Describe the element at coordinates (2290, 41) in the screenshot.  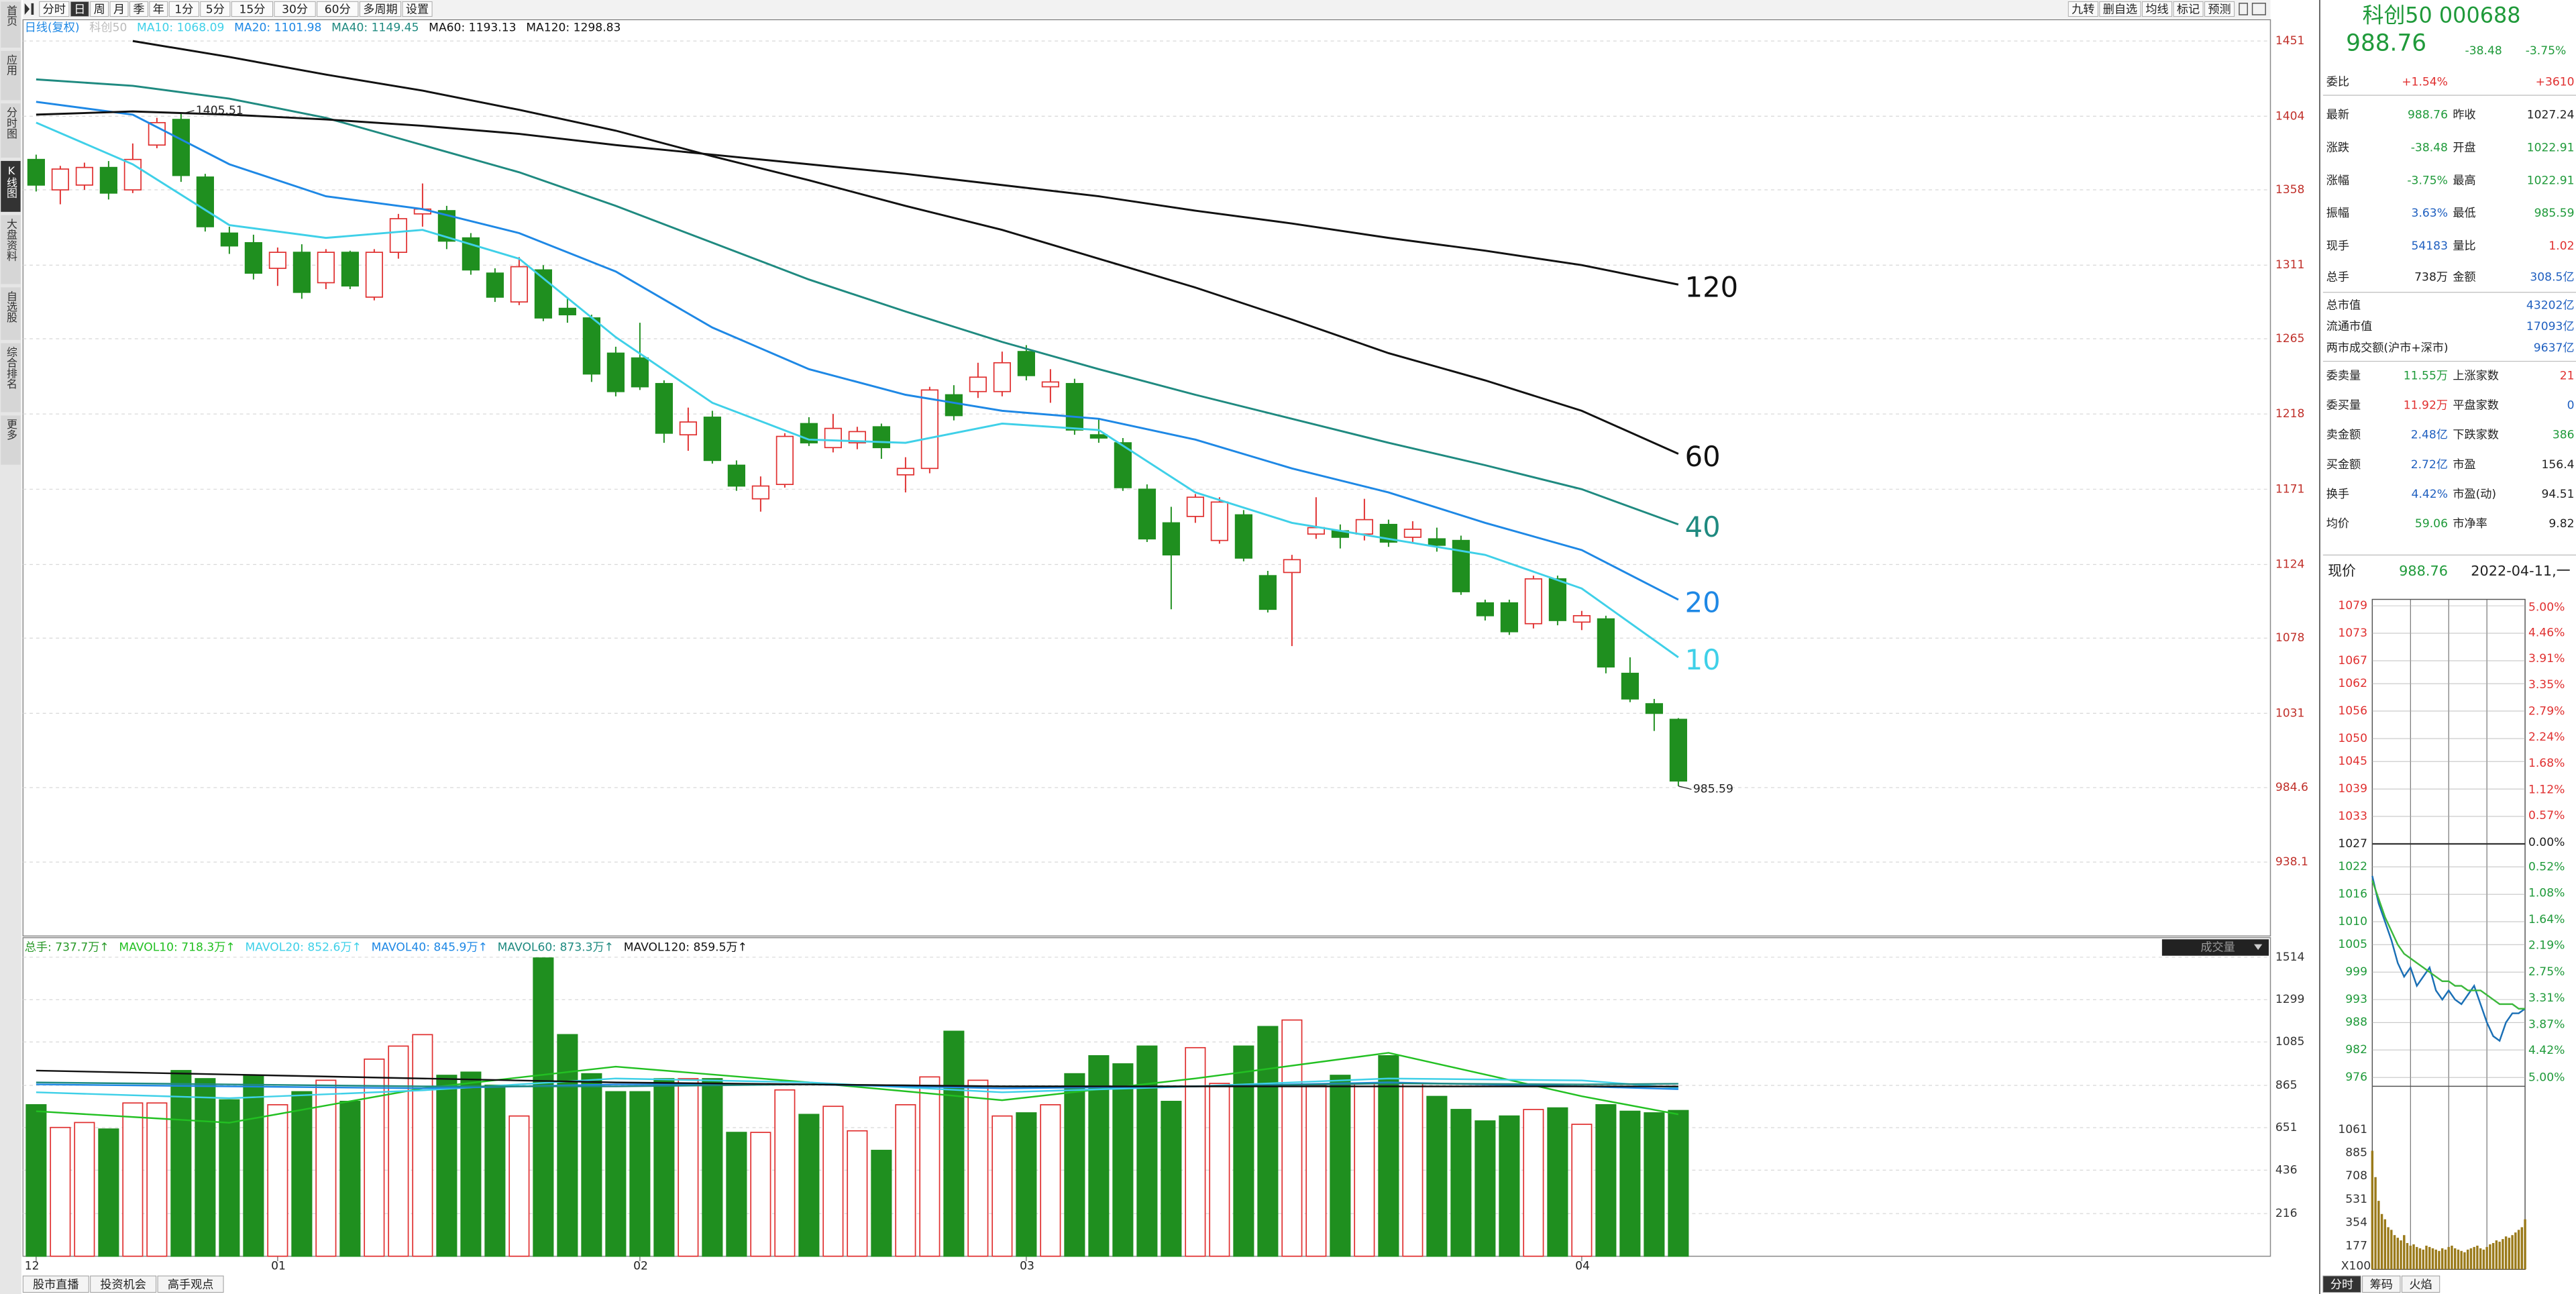
I see `y-tick-label: 1451` at that location.